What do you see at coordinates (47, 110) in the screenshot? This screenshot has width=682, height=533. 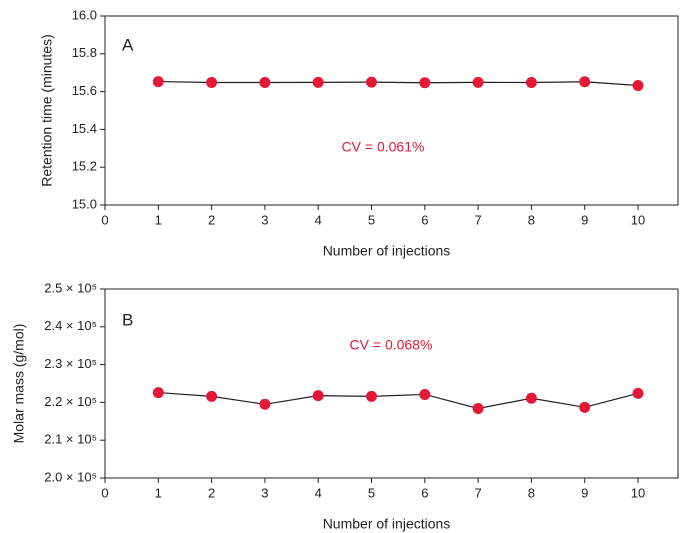 I see `y-axis-label: Retention time (minutes)` at bounding box center [47, 110].